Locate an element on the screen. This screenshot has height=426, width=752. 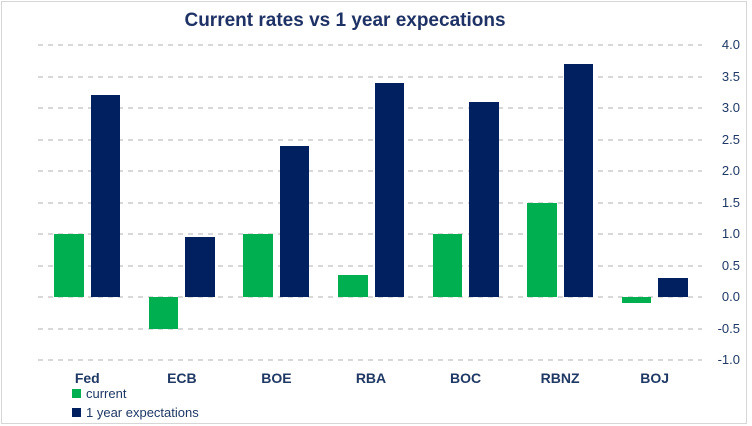
bar-1-year-expectations-rbnz is located at coordinates (578, 180).